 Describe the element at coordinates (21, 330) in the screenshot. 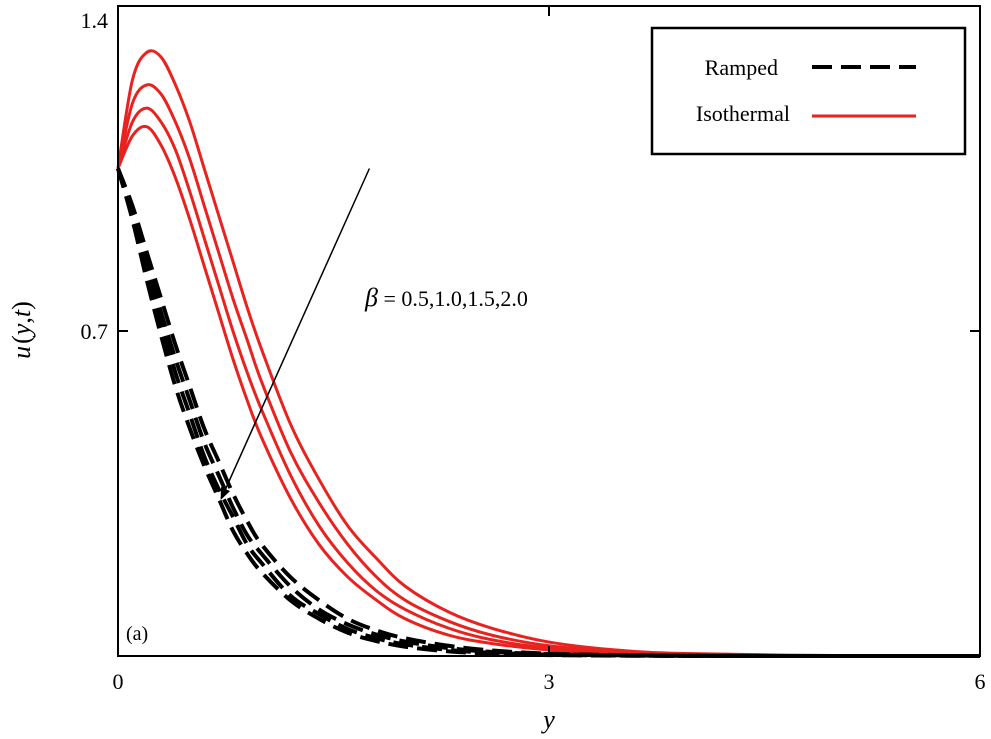

I see `y-axis-title: u(y,t)` at that location.